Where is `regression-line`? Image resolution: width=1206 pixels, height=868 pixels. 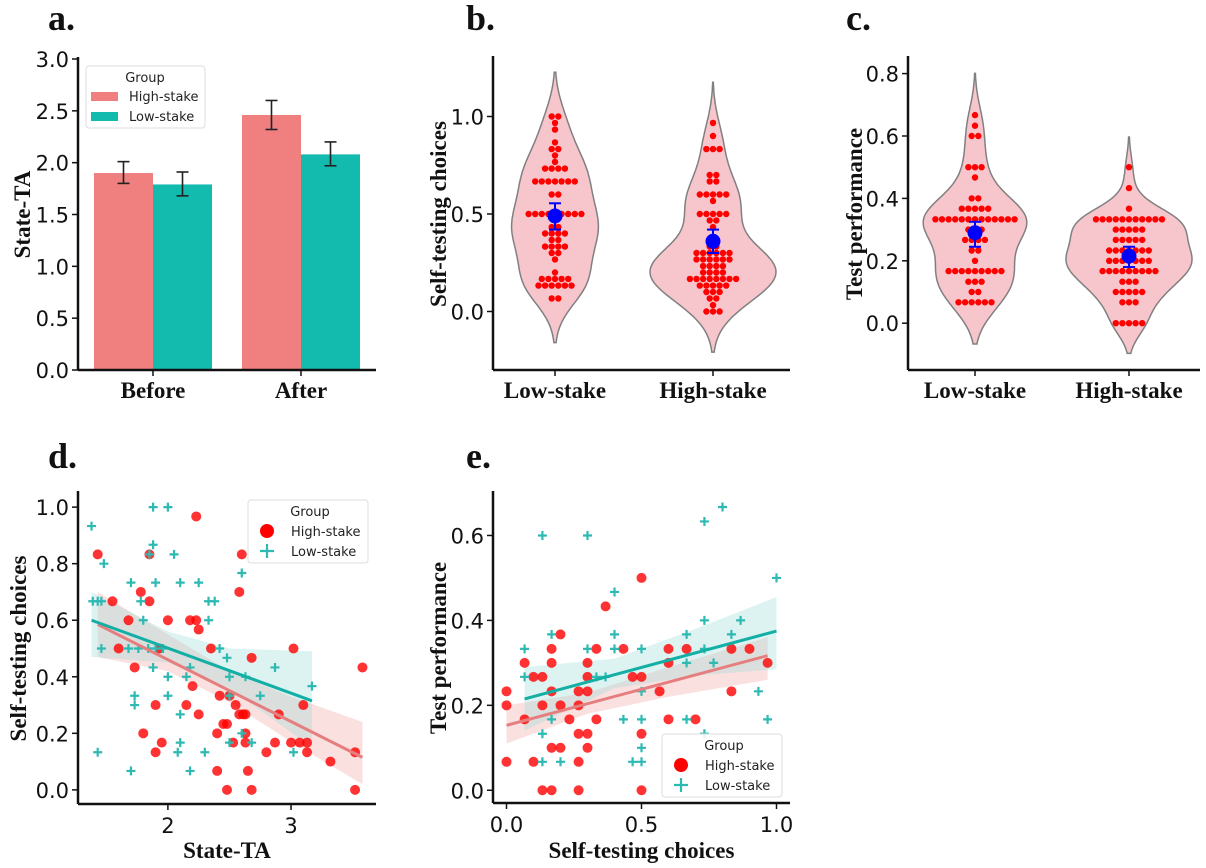 regression-line is located at coordinates (230, 691).